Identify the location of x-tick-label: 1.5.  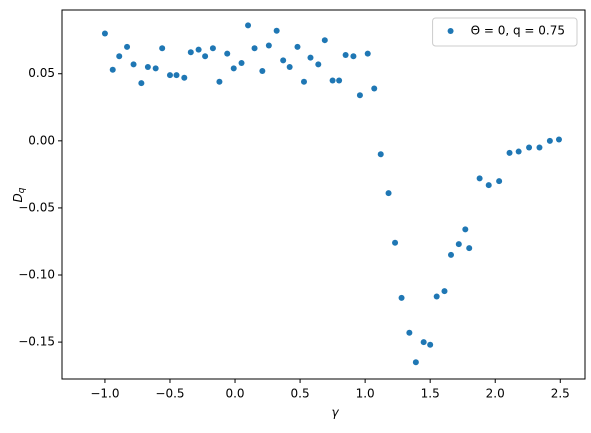
(430, 394).